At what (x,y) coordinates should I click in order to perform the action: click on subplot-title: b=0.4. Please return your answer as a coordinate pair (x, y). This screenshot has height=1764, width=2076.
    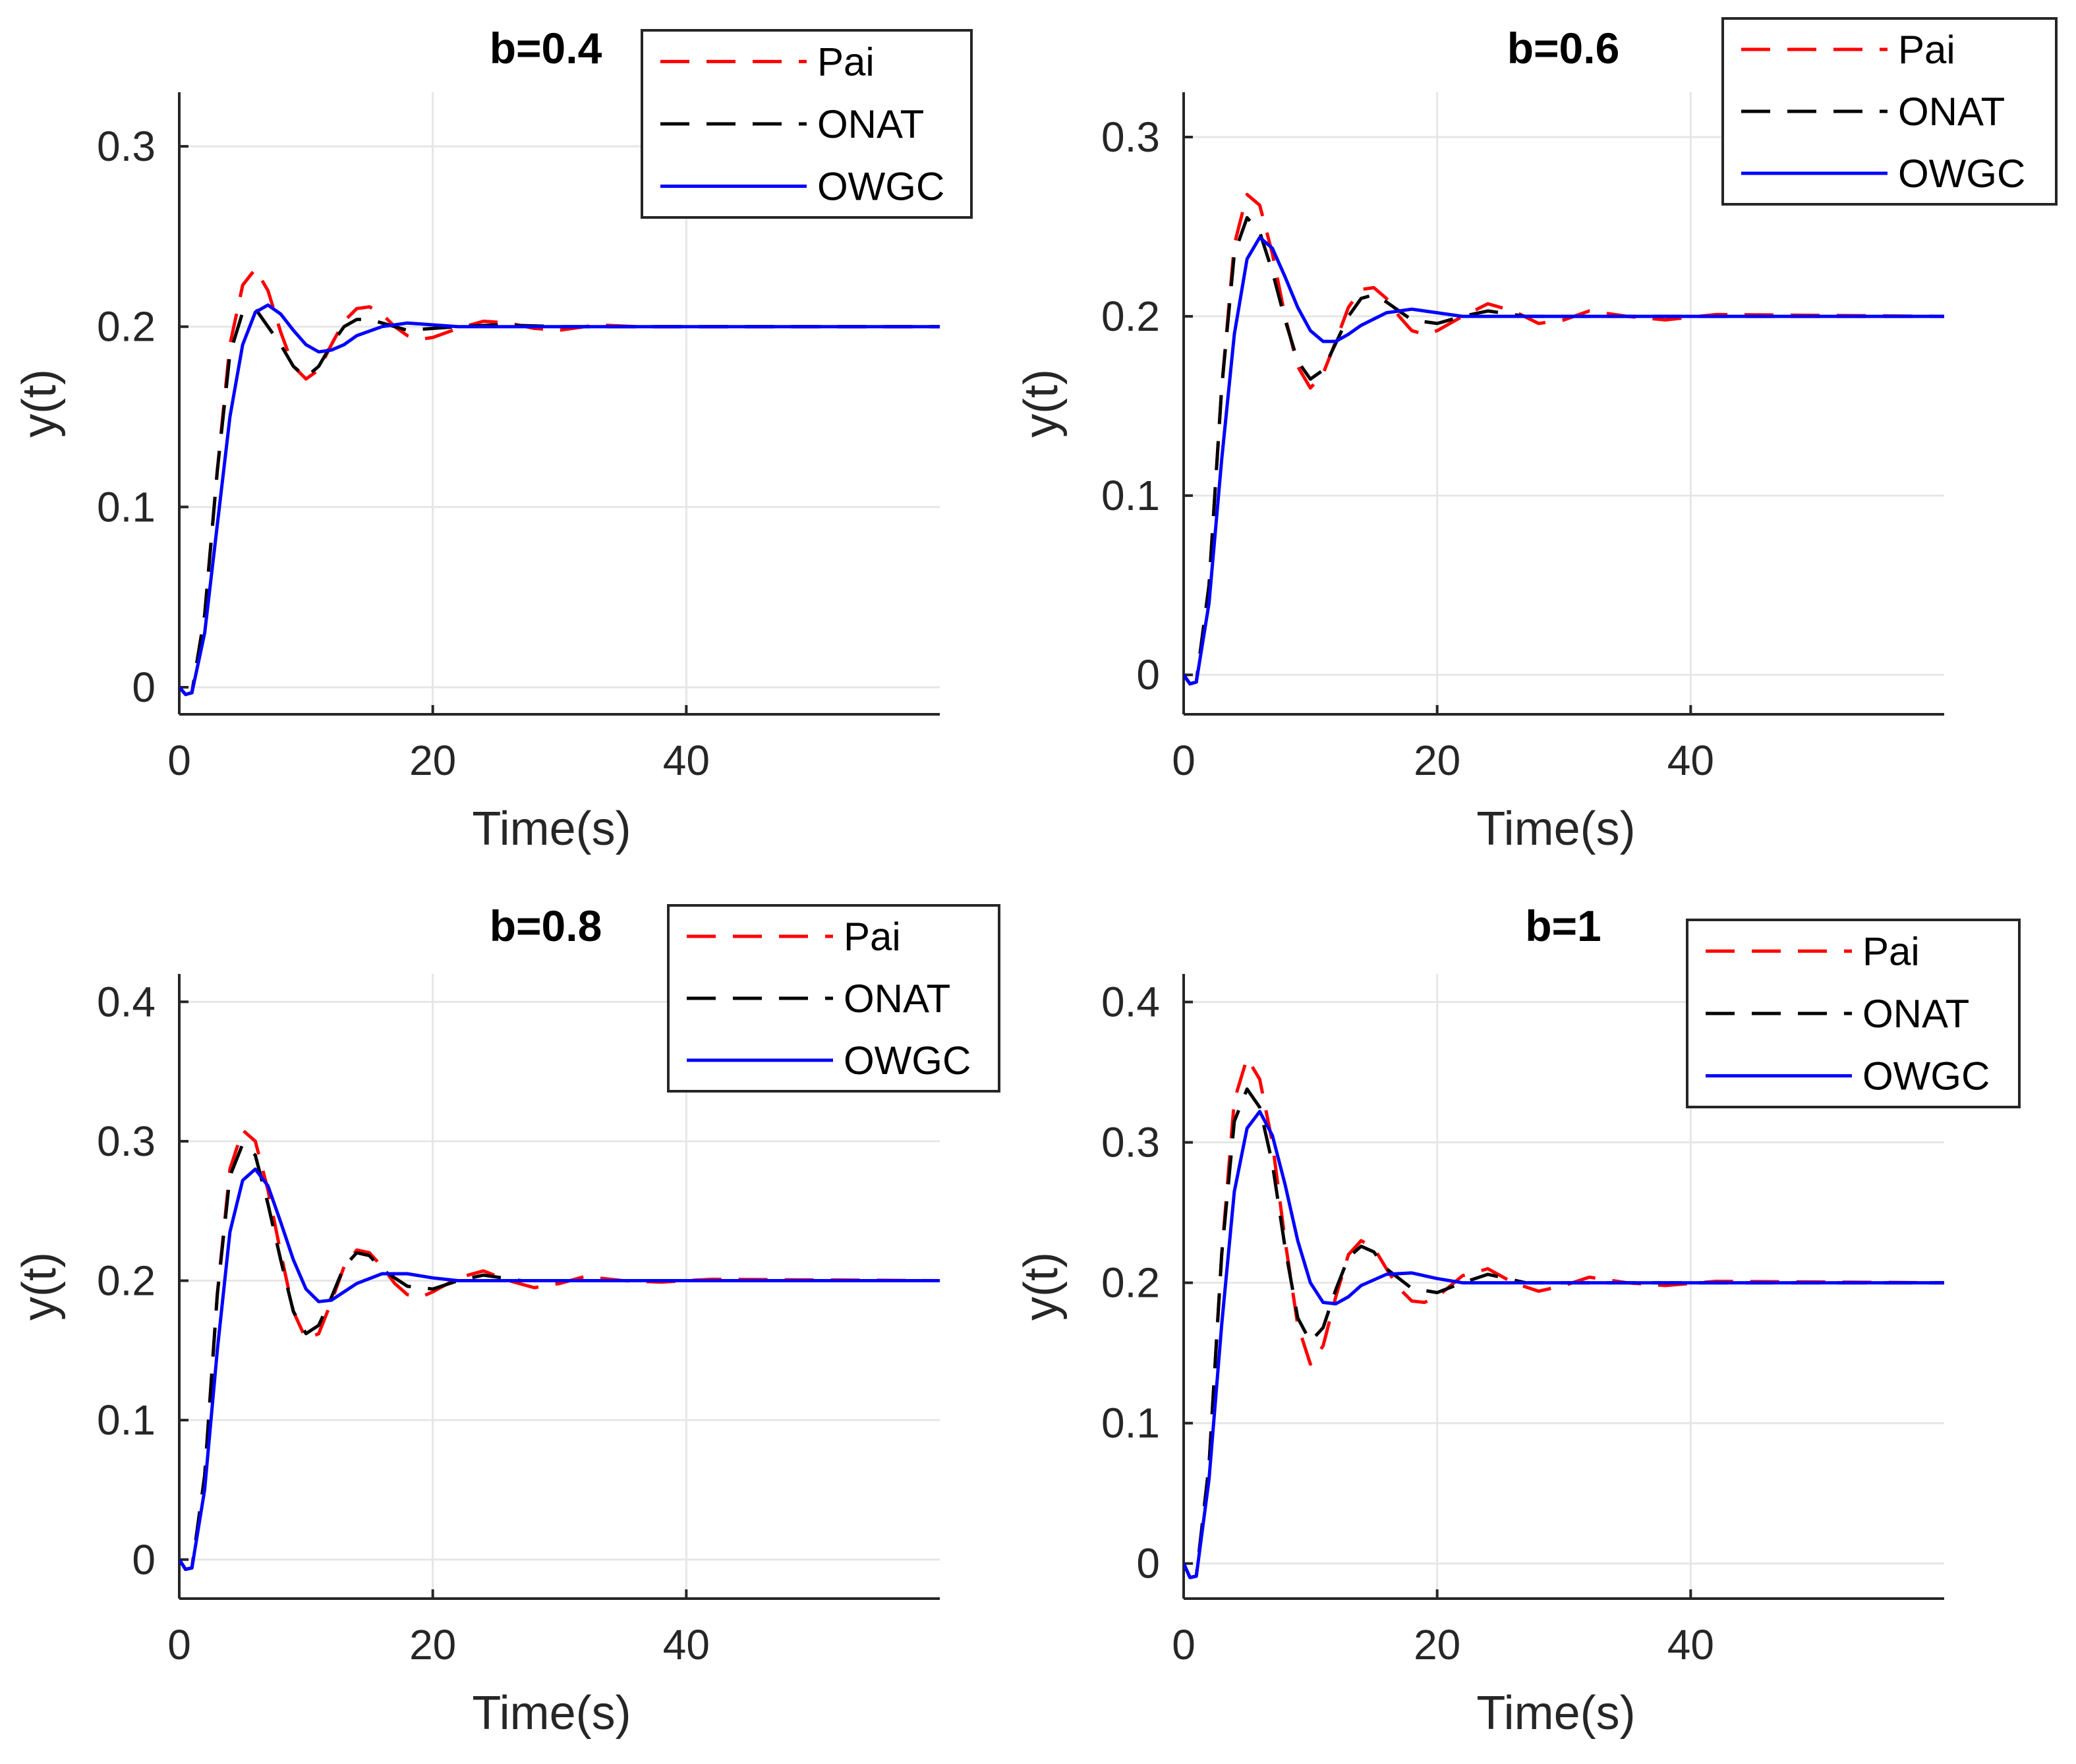
    Looking at the image, I should click on (546, 48).